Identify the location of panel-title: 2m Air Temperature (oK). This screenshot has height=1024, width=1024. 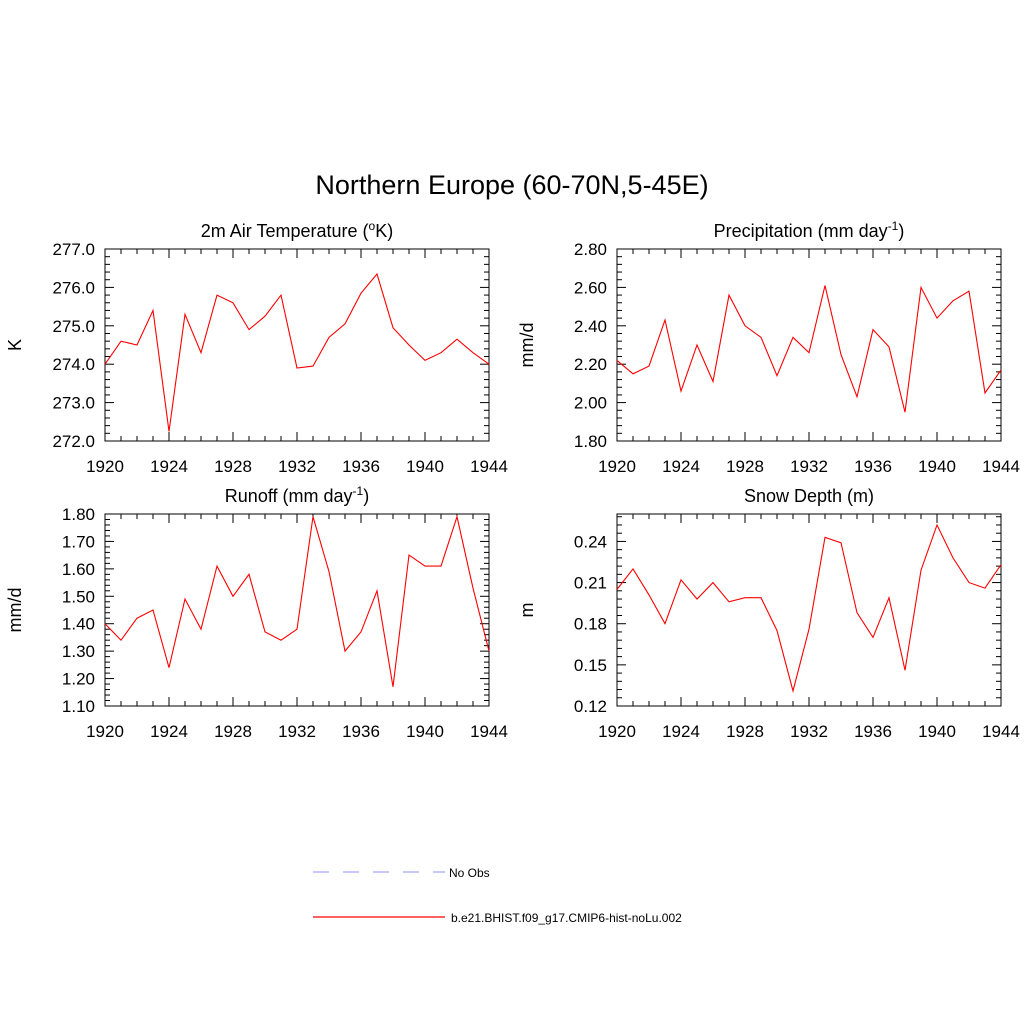
(297, 230).